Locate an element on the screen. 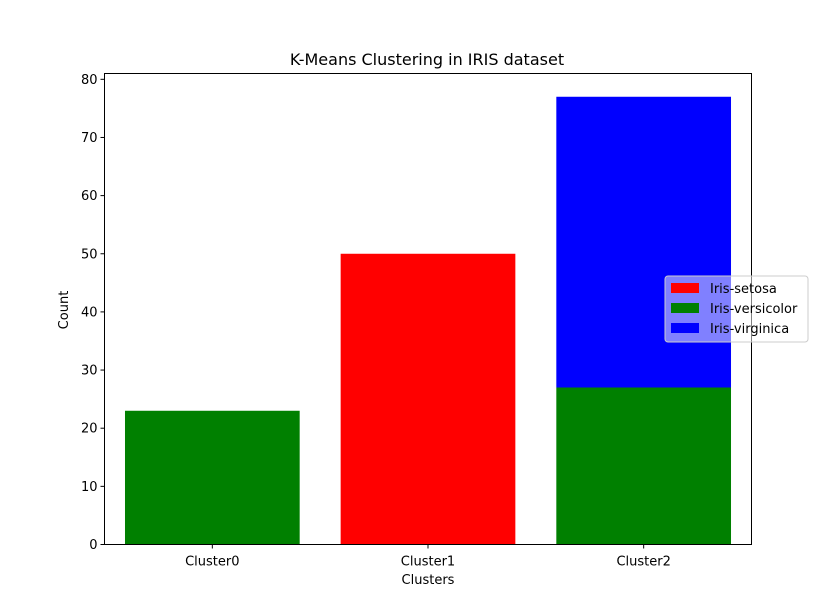  legend: Iris-setosa Iris-versicolor Iris-virginica is located at coordinates (736, 309).